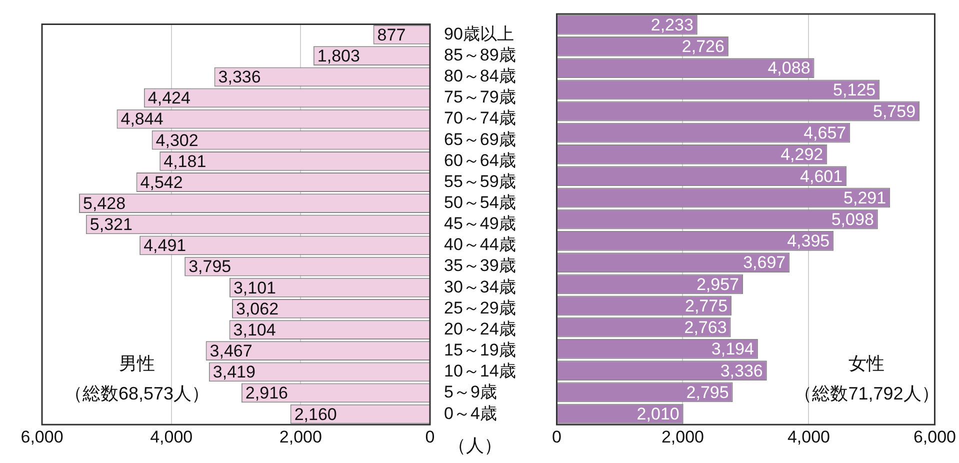  What do you see at coordinates (480, 181) in the screenshot?
I see `y-tick-label: 55～59歳` at bounding box center [480, 181].